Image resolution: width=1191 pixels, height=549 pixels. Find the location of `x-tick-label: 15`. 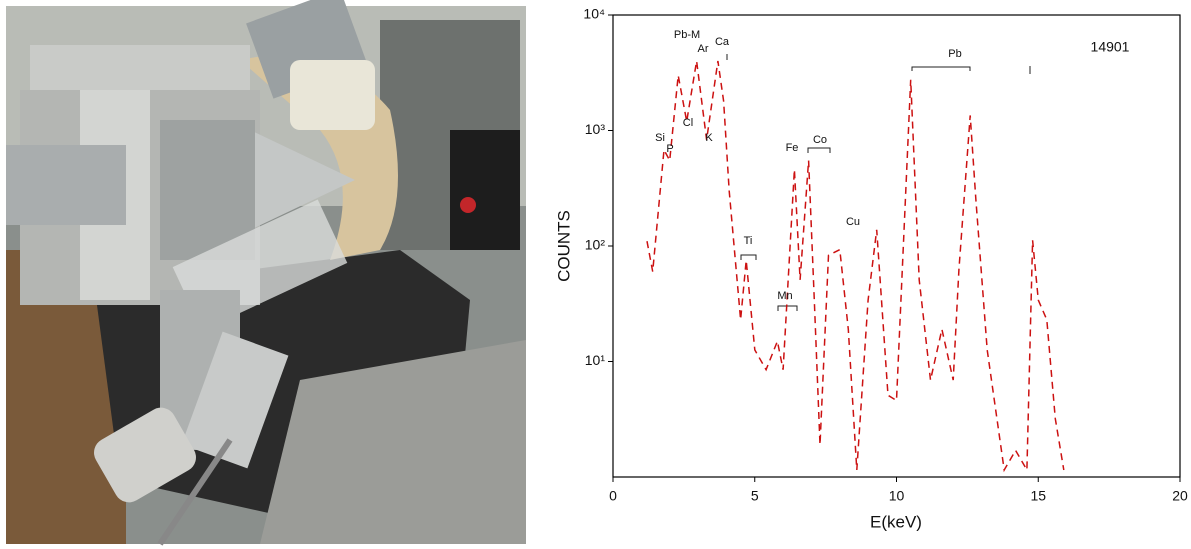

x-tick-label: 15 is located at coordinates (1038, 496).